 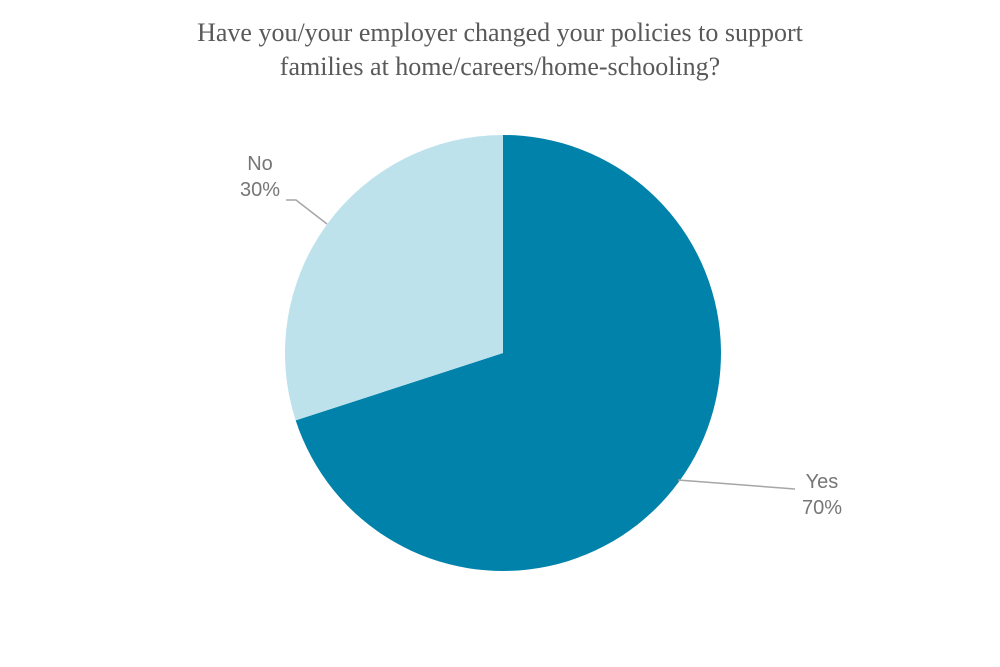 What do you see at coordinates (736, 484) in the screenshot?
I see `leader-line-yes` at bounding box center [736, 484].